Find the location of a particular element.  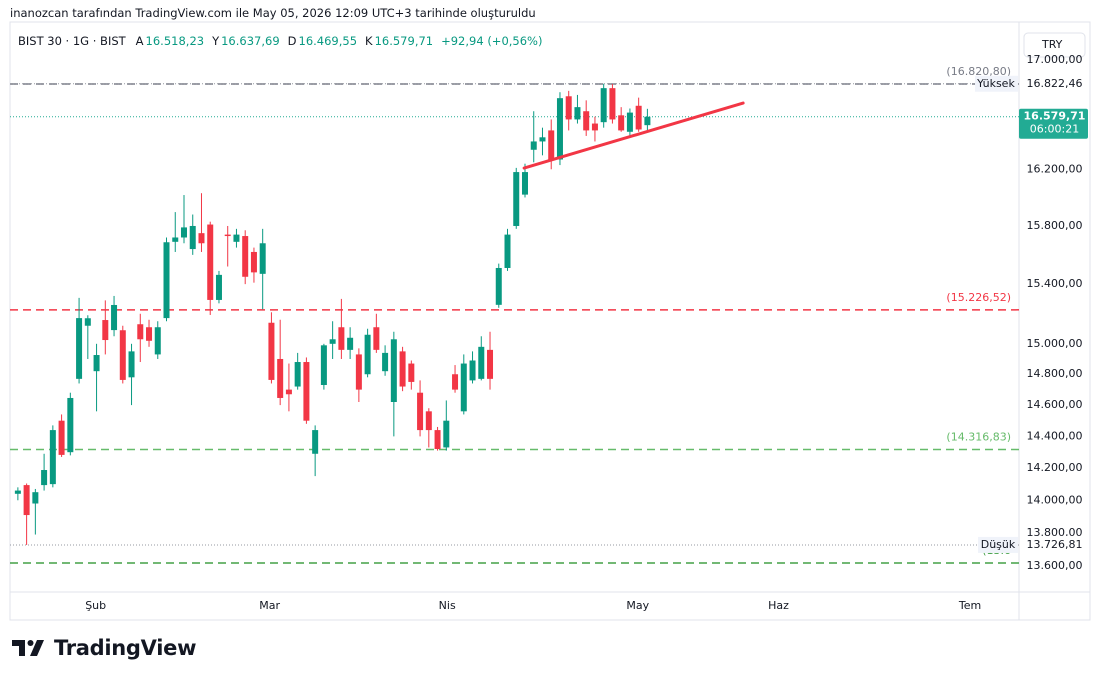

x-tick-label: Nis is located at coordinates (447, 605).